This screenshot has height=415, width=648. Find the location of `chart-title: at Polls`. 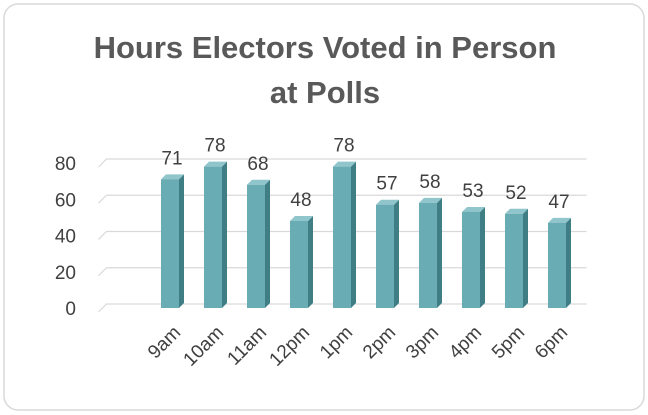

chart-title: at Polls is located at coordinates (325, 92).